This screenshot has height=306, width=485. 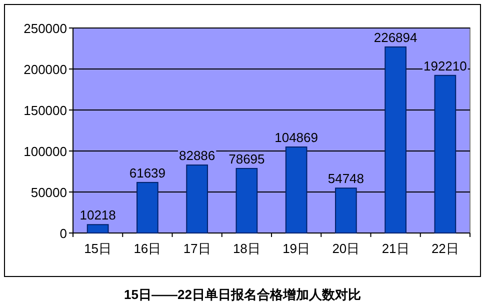 I want to click on y-tick-label: 50000, so click(x=48, y=192).